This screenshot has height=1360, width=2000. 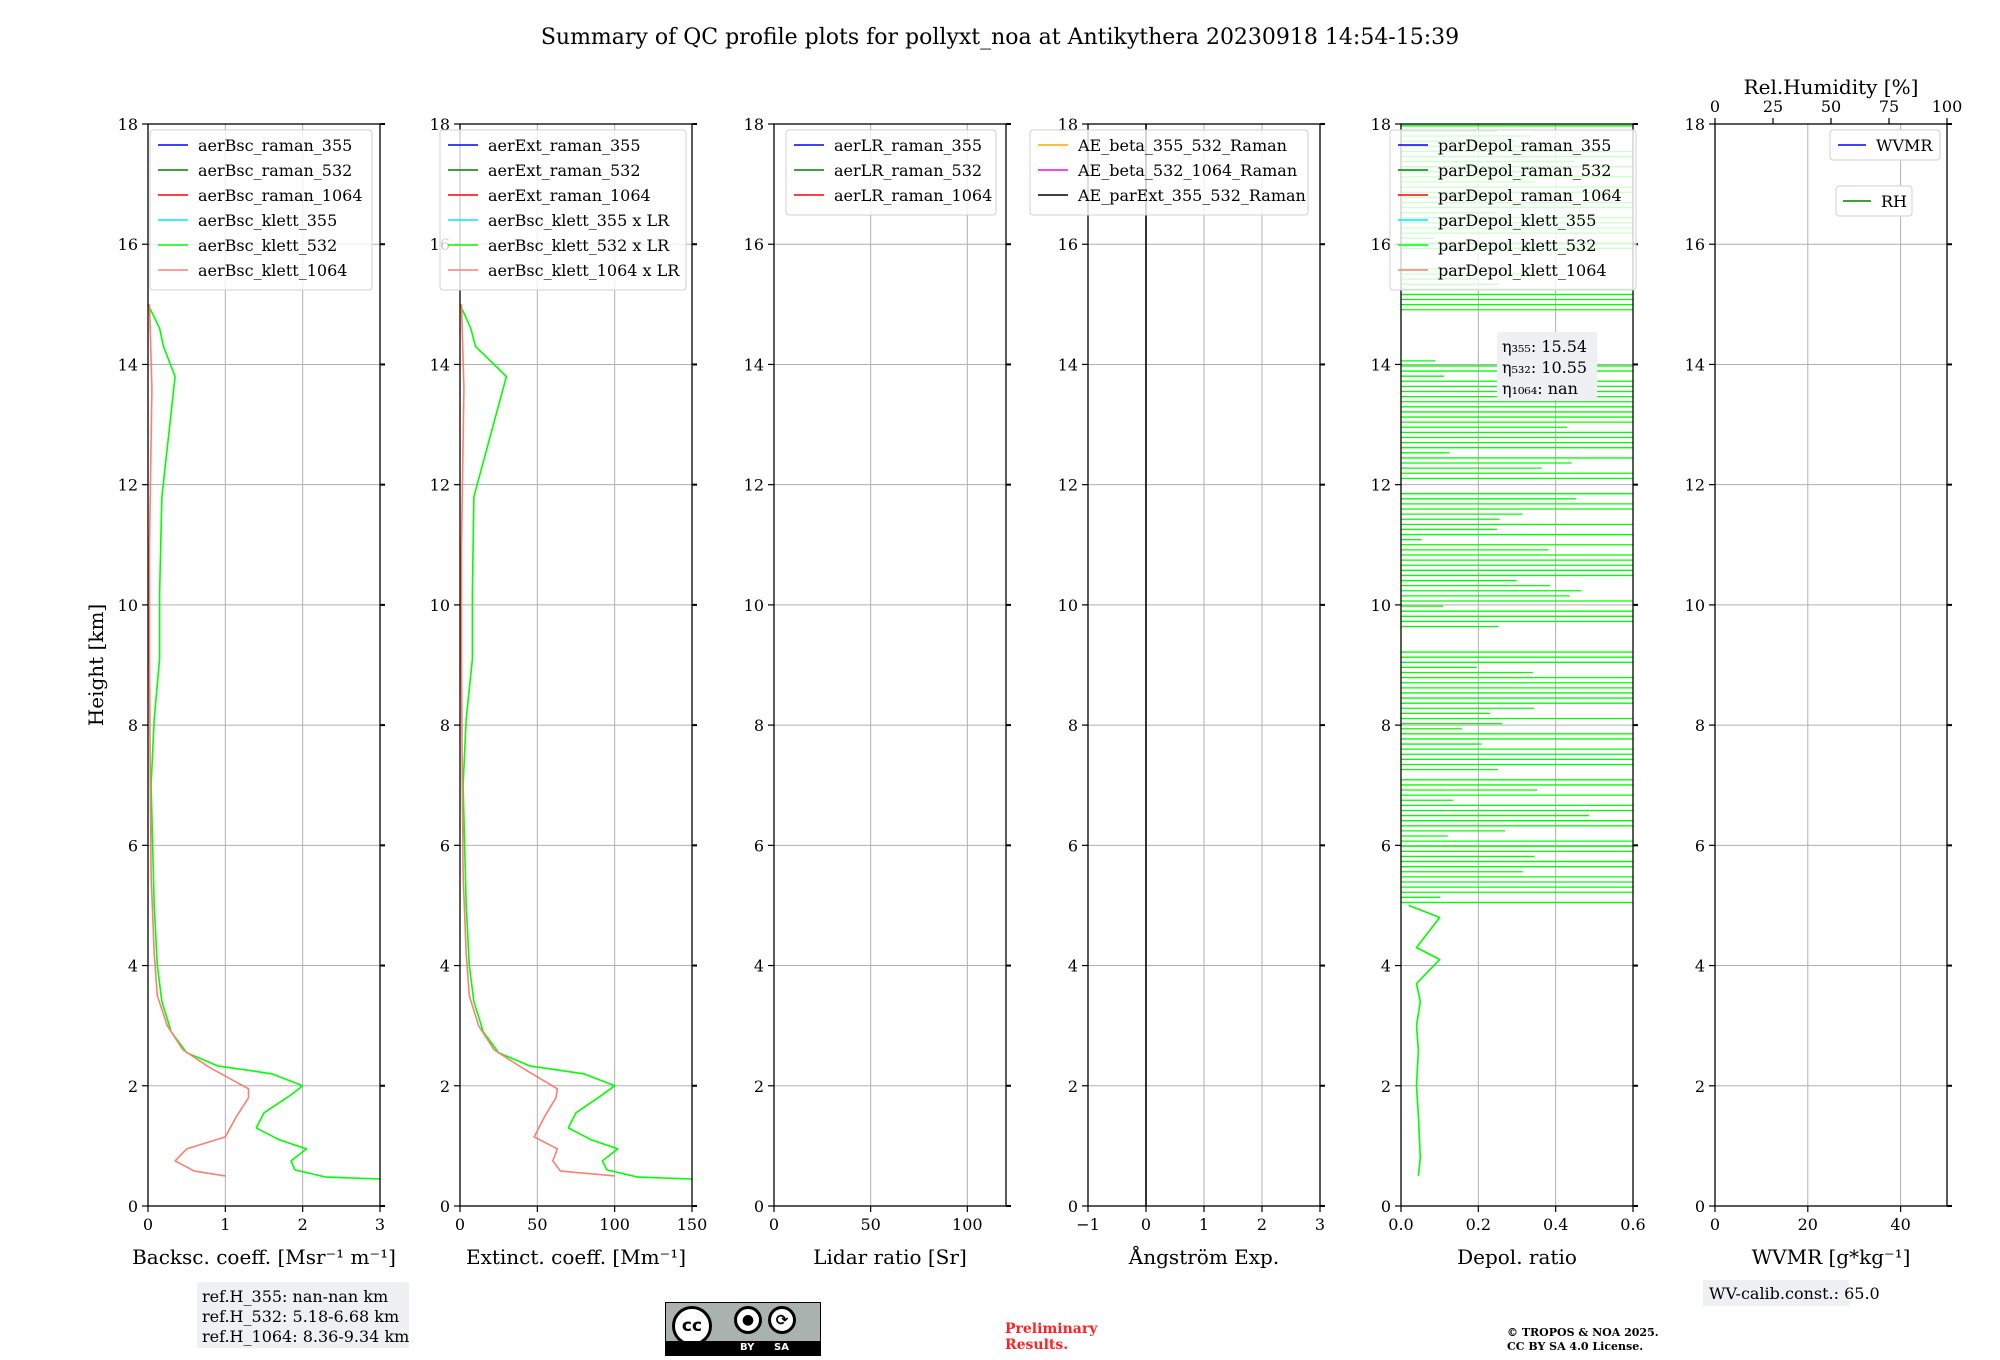 What do you see at coordinates (1051, 1329) in the screenshot?
I see `preliminary-label: Preliminary` at bounding box center [1051, 1329].